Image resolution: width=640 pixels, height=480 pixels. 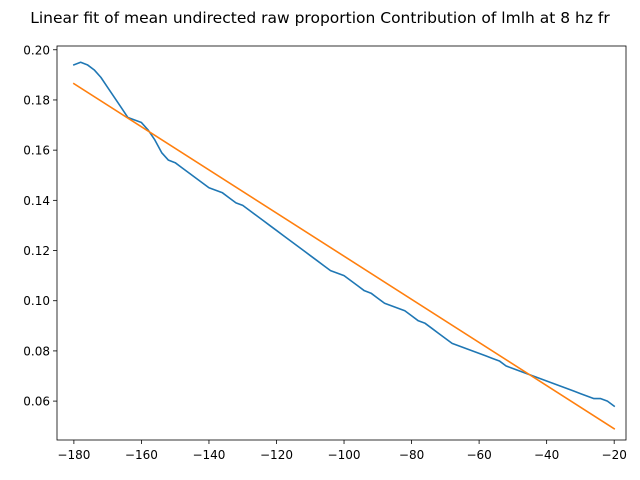 What do you see at coordinates (36, 50) in the screenshot?
I see `y-tick-label: 0.20` at bounding box center [36, 50].